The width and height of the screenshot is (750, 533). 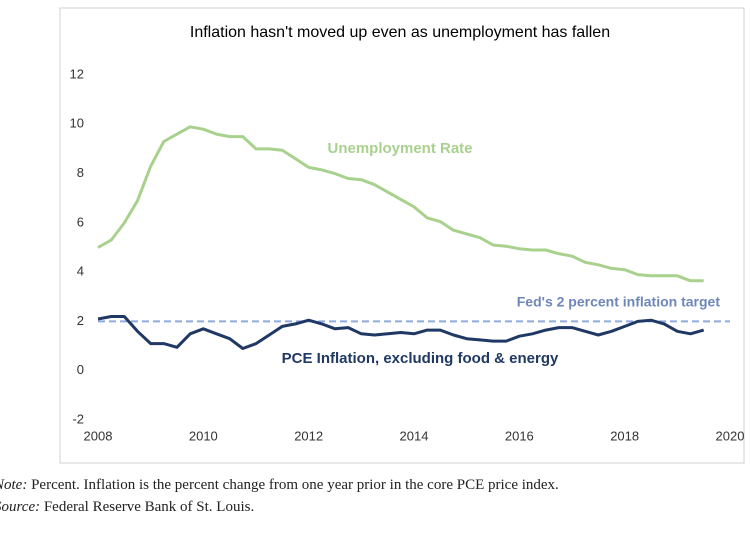 I want to click on x-tick-label: 2020, so click(x=730, y=435).